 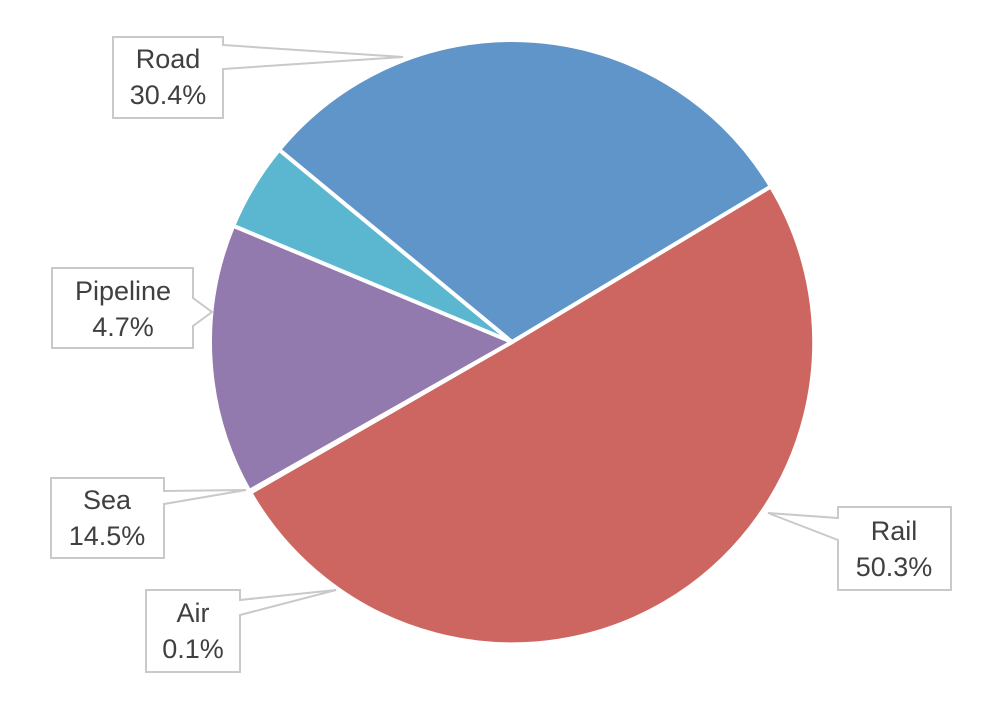 I want to click on data-label-sea: Sea 14.5%, so click(x=148, y=518).